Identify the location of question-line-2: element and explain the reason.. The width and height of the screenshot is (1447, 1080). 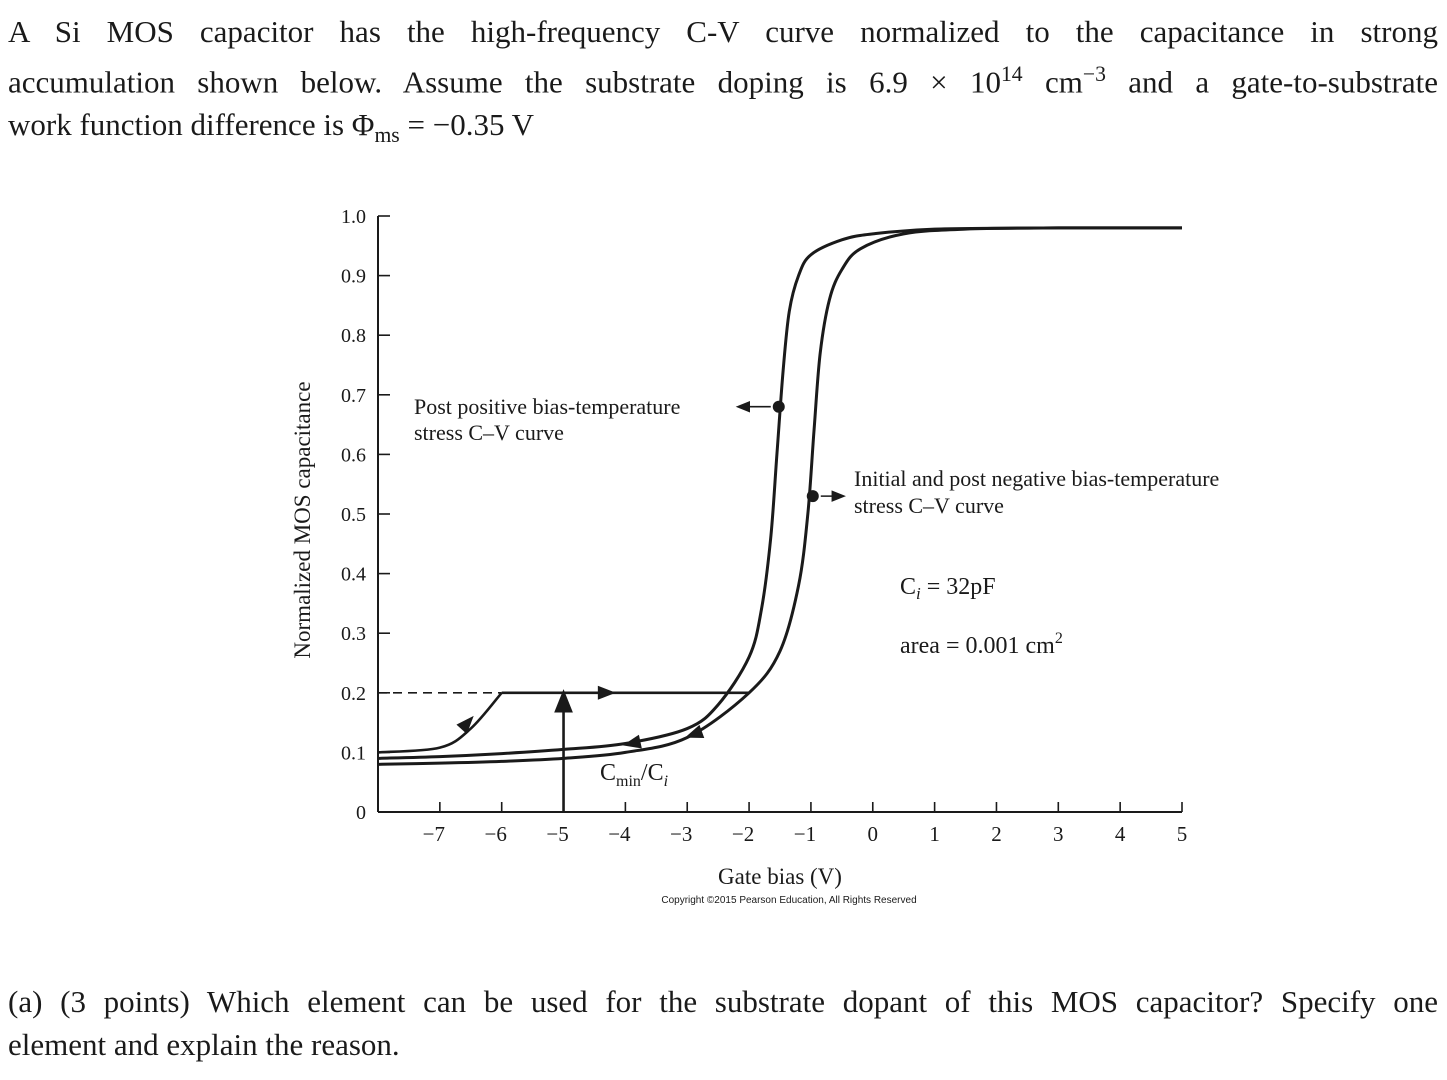
(204, 1044).